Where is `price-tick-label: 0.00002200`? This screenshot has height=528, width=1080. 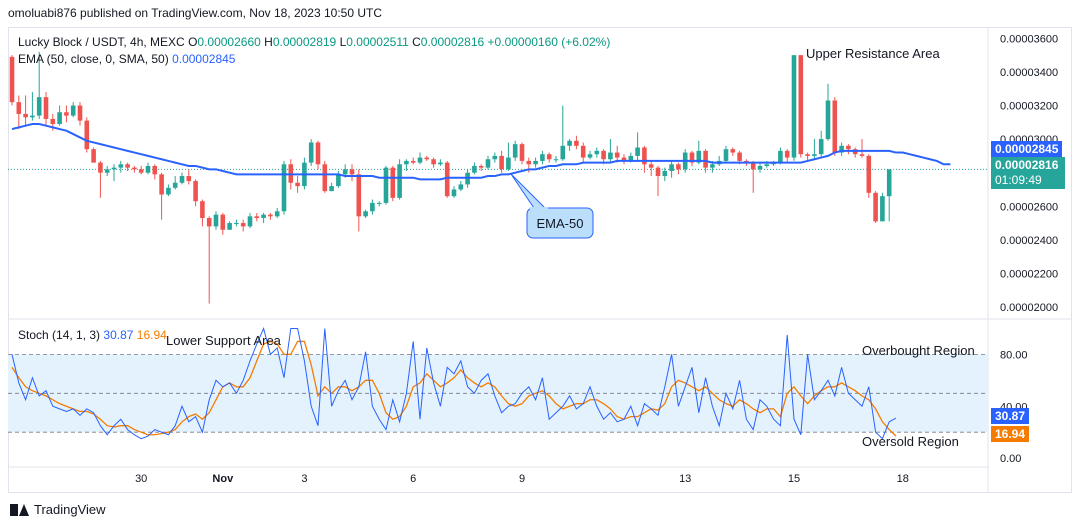 price-tick-label: 0.00002200 is located at coordinates (1029, 274).